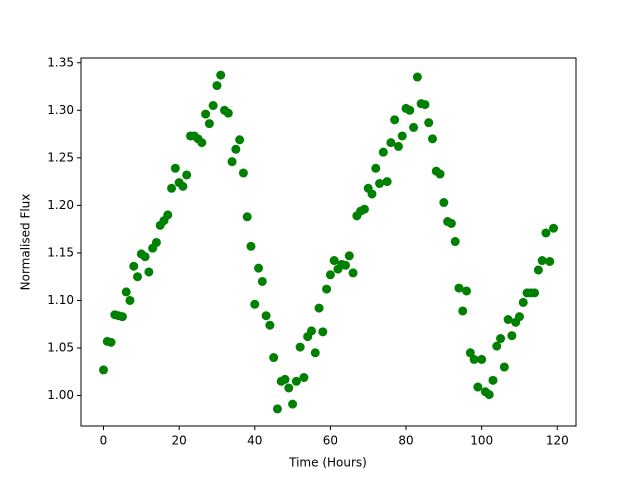  I want to click on y-tick-label: 1.05, so click(60, 348).